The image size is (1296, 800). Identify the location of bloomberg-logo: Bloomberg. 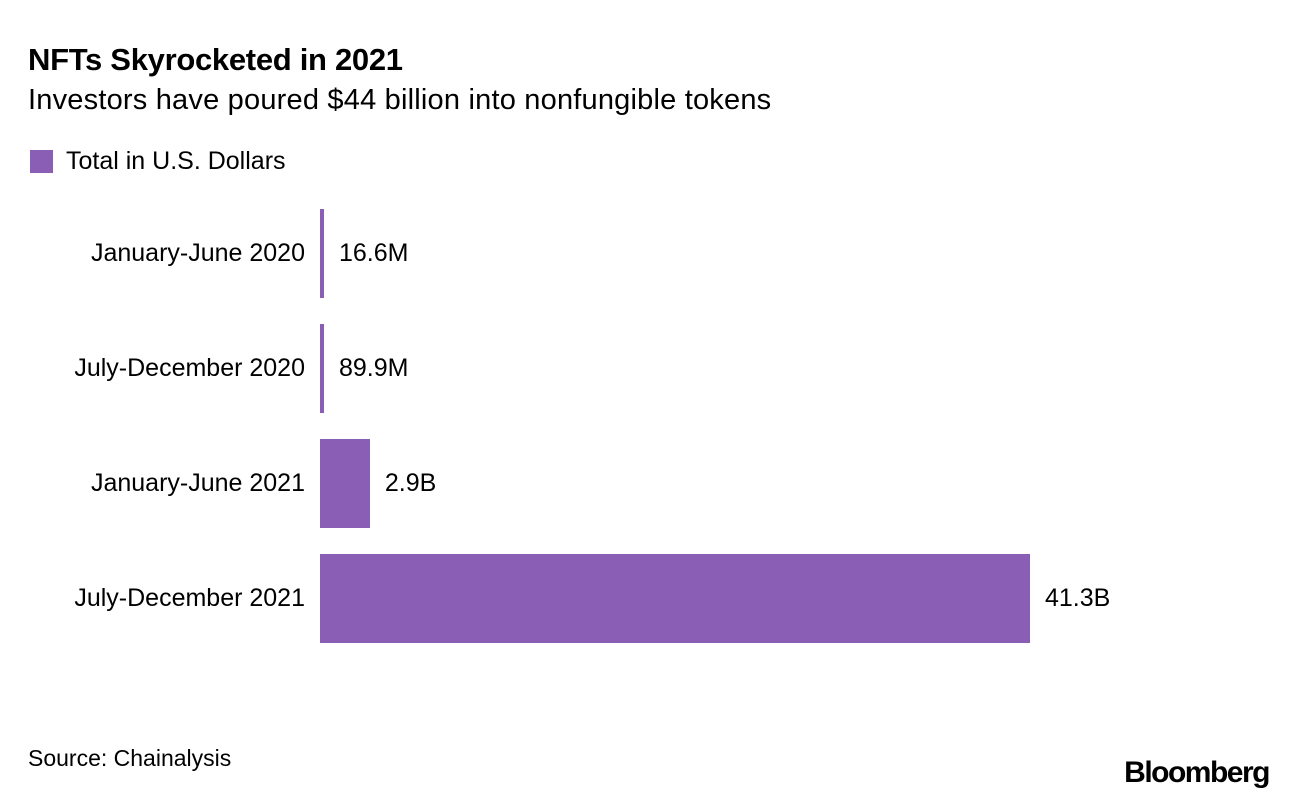
(1197, 772).